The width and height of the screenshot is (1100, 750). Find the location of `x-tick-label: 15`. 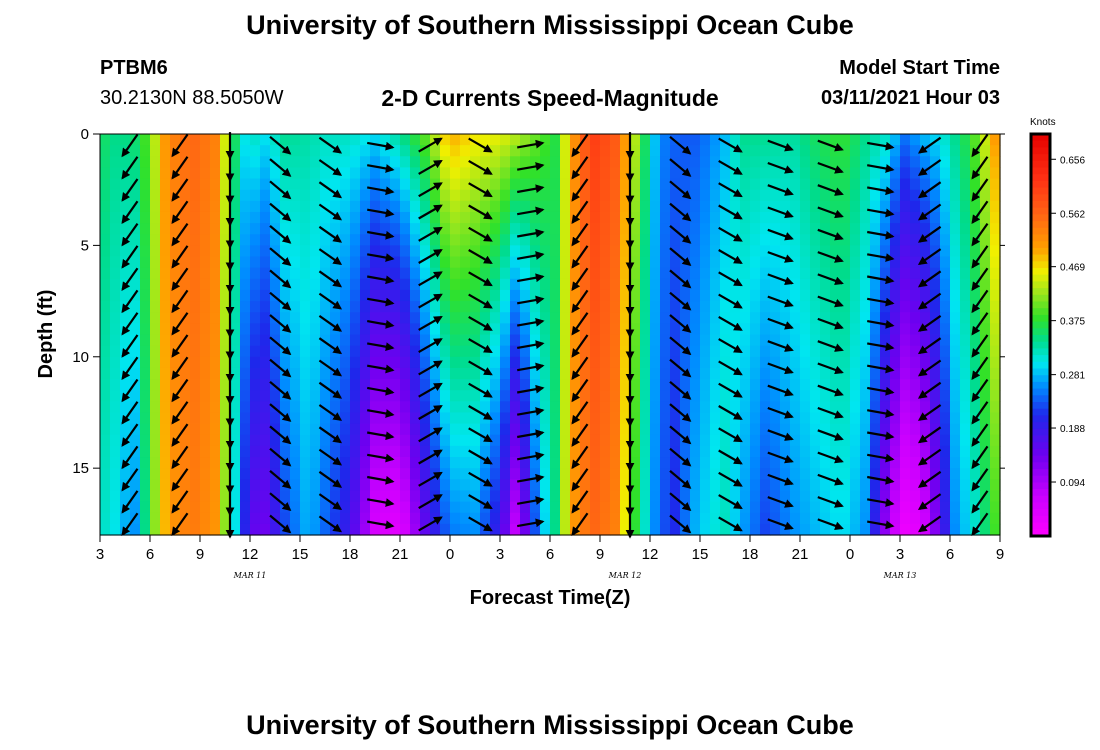

x-tick-label: 15 is located at coordinates (300, 554).